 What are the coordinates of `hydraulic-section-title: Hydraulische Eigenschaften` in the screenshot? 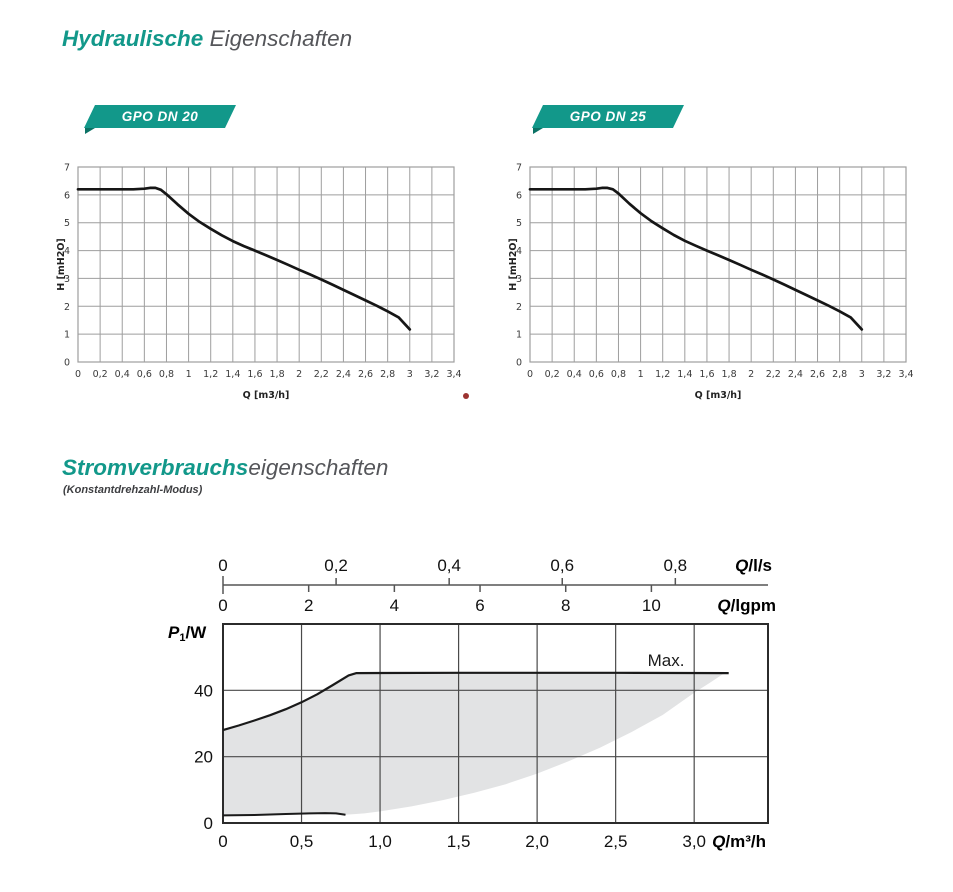 It's located at (207, 39).